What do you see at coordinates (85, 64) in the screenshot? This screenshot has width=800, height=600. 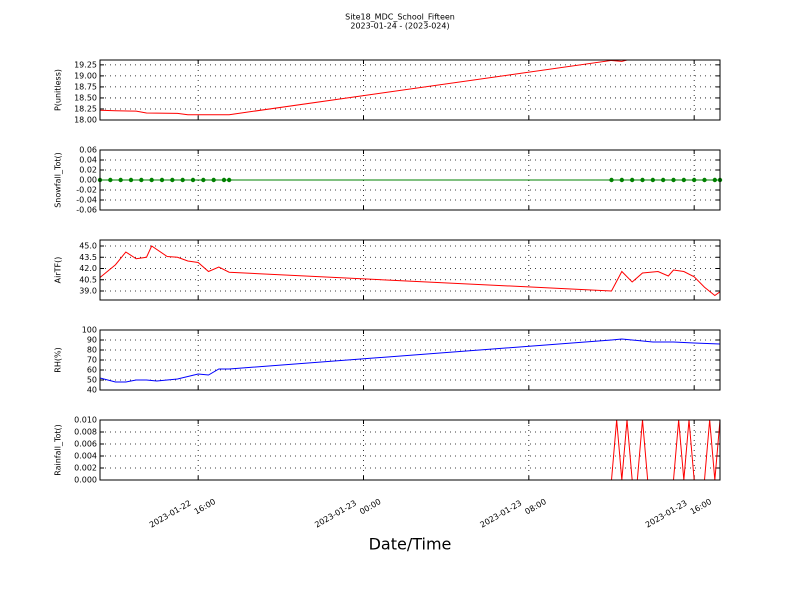 I see `y-tick-label: 19.25` at bounding box center [85, 64].